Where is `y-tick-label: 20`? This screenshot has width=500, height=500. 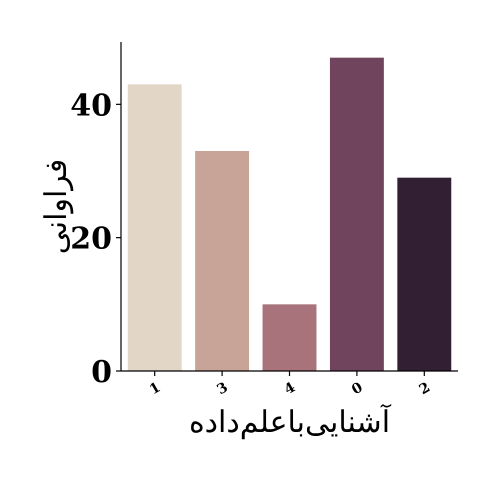
y-tick-label: 20 is located at coordinates (91, 239).